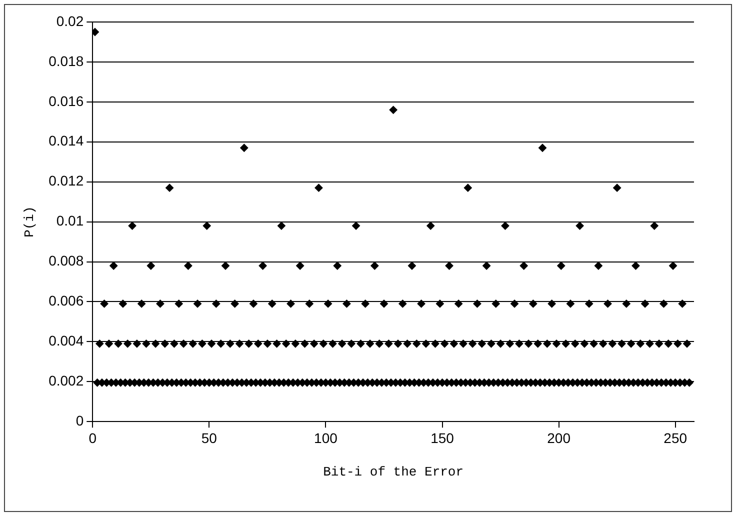 This screenshot has height=518, width=738. I want to click on x-tick-label: 50, so click(209, 438).